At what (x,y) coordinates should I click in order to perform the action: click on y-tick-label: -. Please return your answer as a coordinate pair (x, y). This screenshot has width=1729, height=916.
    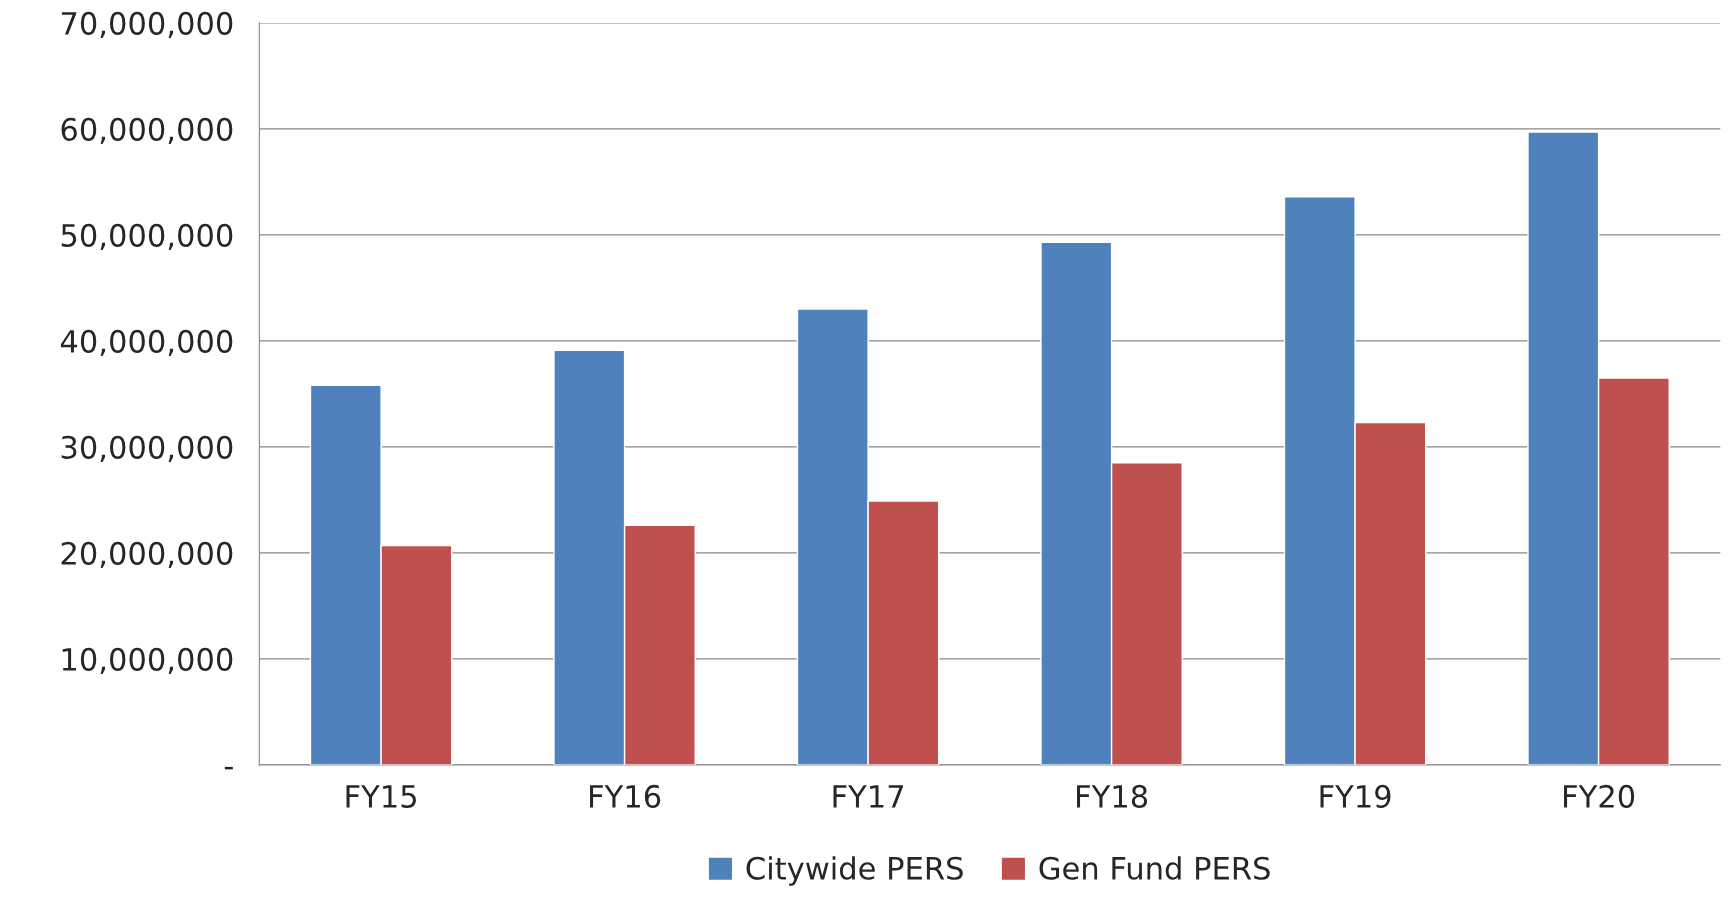
    Looking at the image, I should click on (228, 768).